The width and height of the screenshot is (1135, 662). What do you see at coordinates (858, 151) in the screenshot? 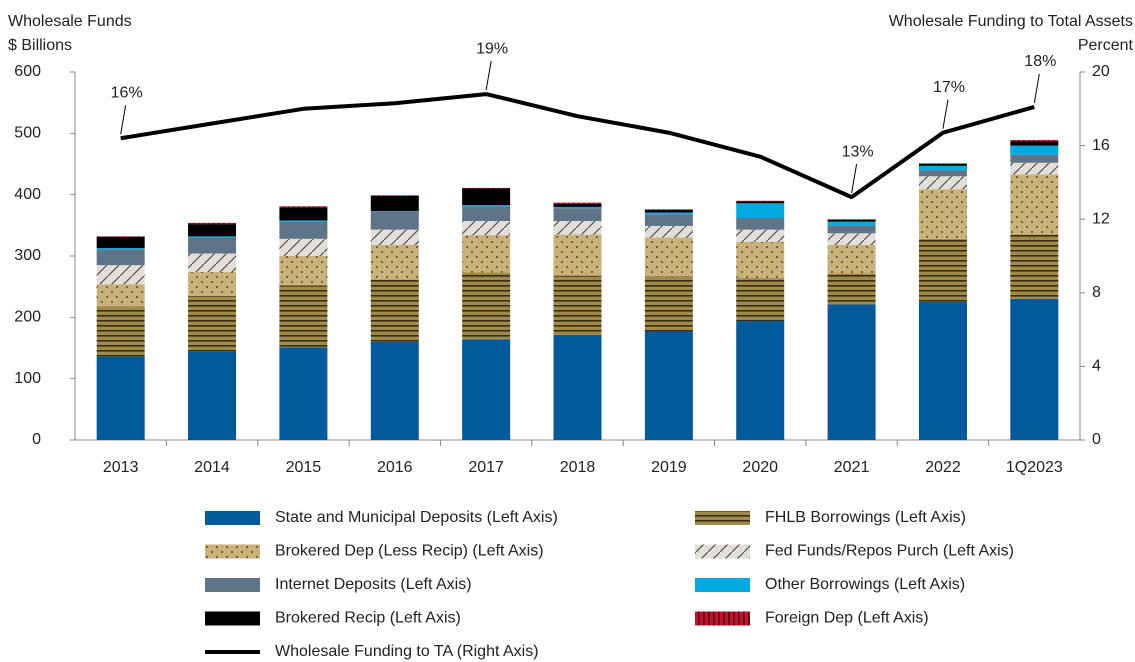
I see `data-label: 13%` at bounding box center [858, 151].